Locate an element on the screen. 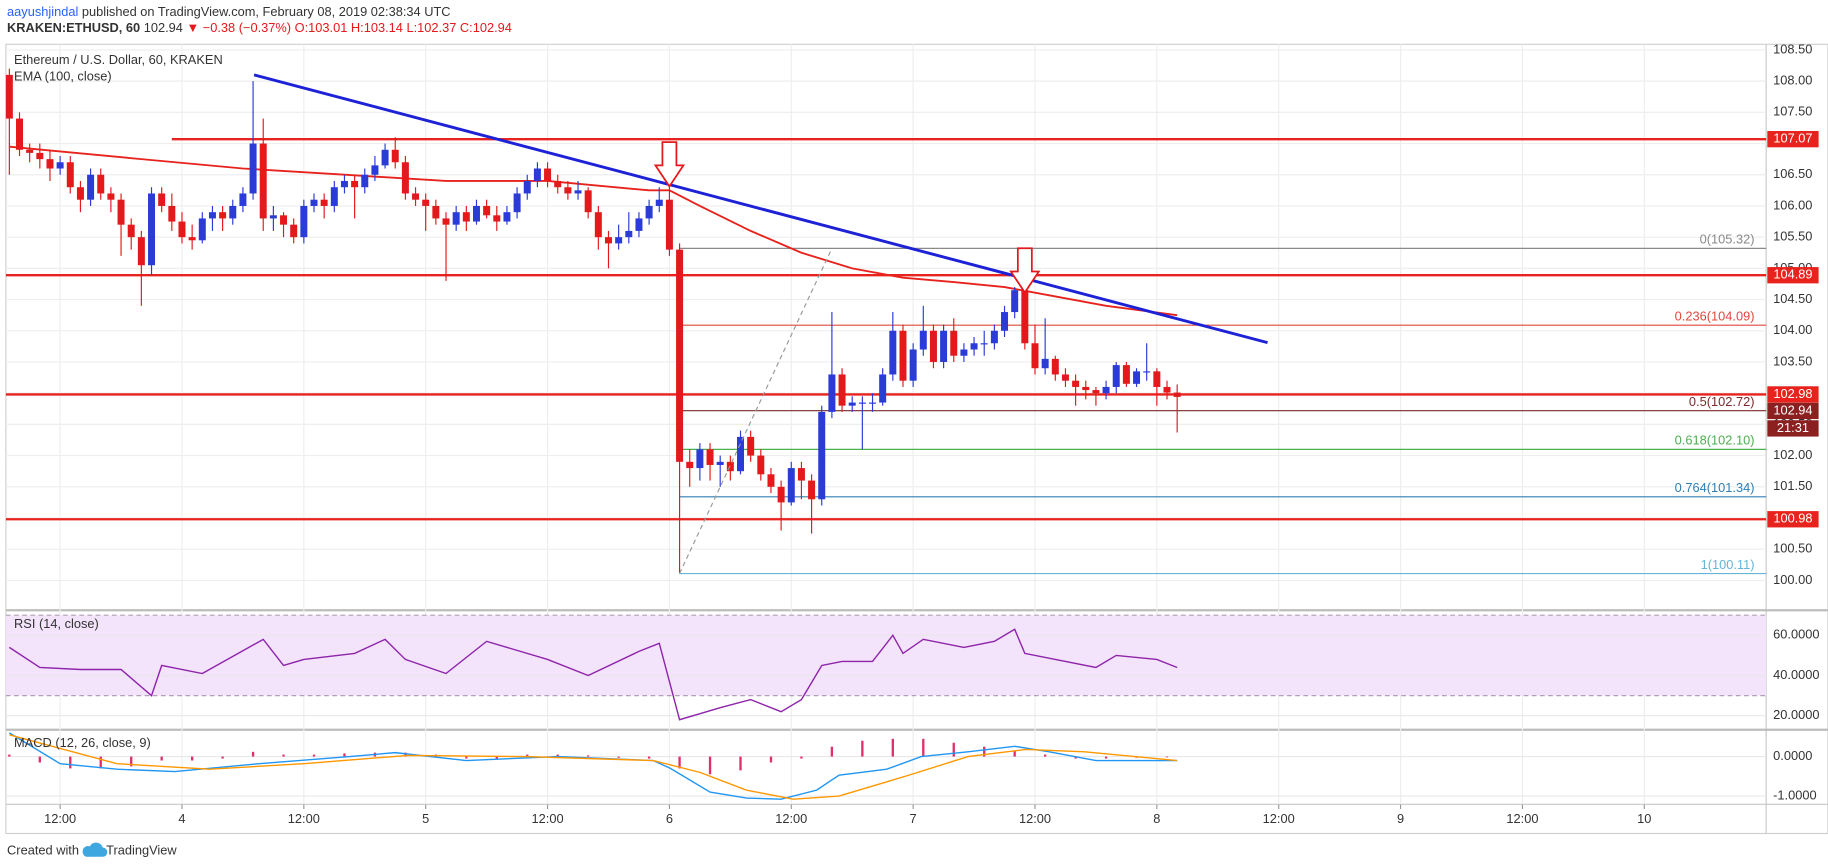 The image size is (1828, 868). x-tick-label: 7 is located at coordinates (913, 818).